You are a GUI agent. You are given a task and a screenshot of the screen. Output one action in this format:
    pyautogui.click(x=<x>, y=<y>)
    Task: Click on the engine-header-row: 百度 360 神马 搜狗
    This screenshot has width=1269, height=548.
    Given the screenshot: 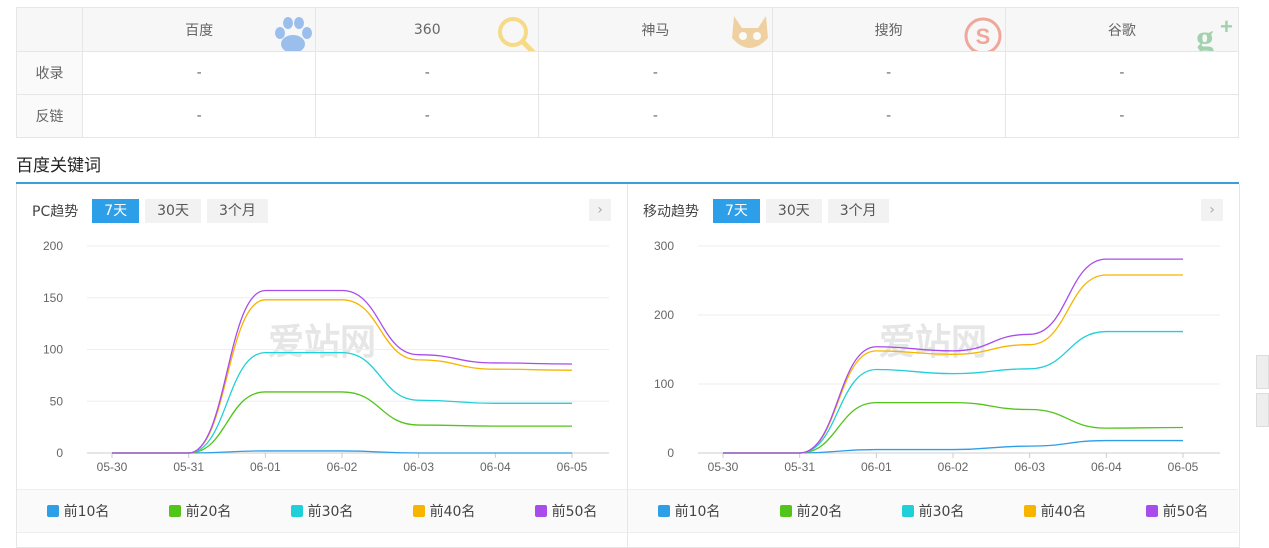 What is the action you would take?
    pyautogui.click(x=628, y=29)
    